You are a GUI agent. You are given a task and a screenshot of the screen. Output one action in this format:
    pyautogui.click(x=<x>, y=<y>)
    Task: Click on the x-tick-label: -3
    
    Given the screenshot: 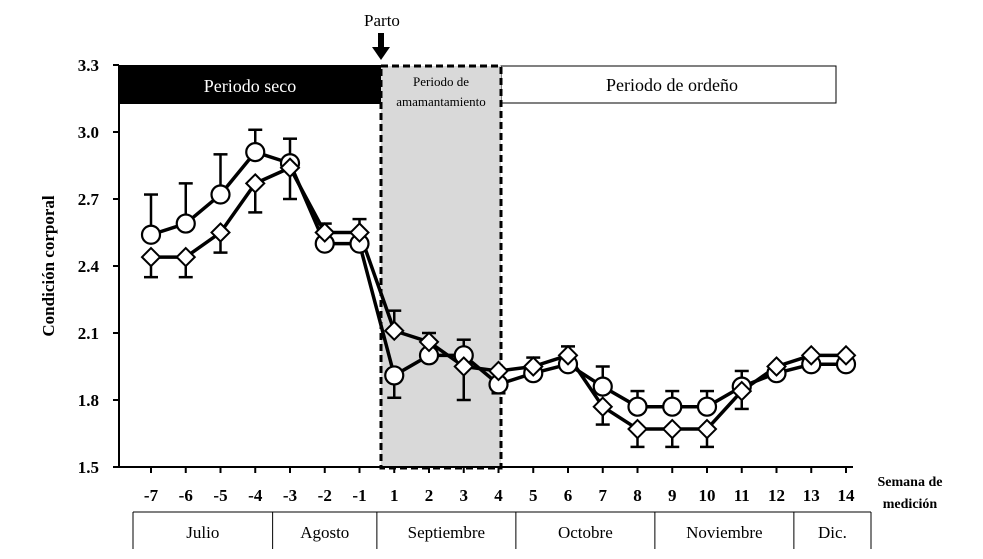 What is the action you would take?
    pyautogui.click(x=290, y=495)
    